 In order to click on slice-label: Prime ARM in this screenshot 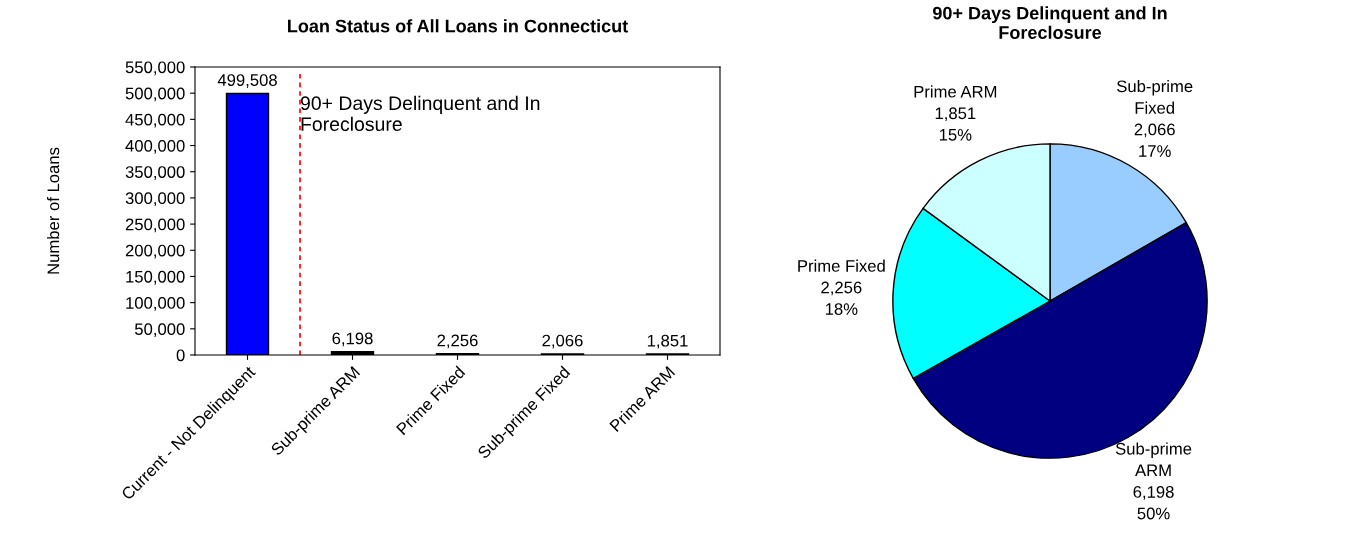, I will do `click(955, 91)`.